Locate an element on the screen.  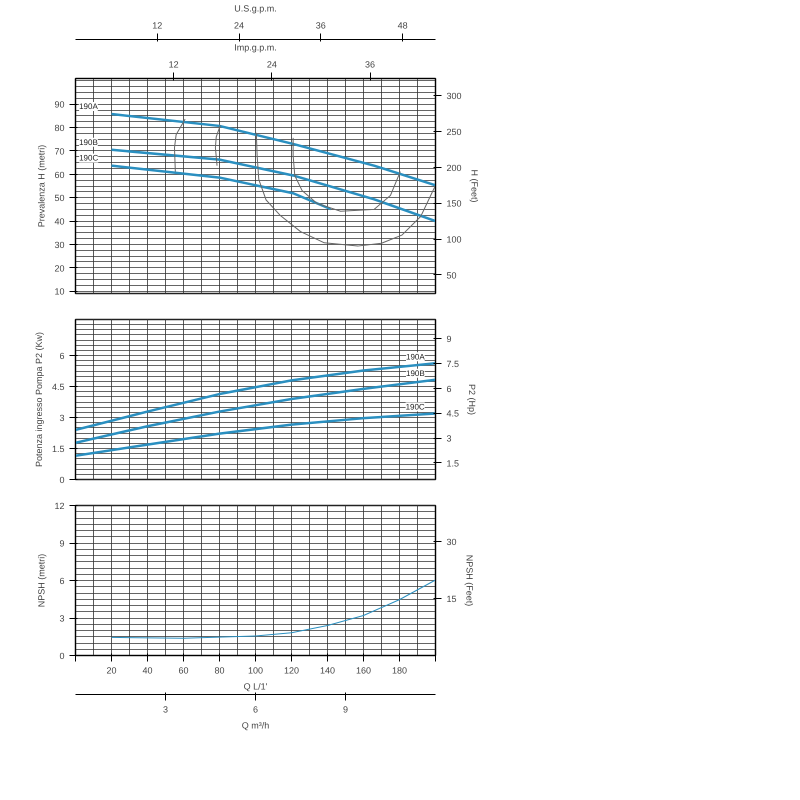
x-tick-label: 20 is located at coordinates (111, 671).